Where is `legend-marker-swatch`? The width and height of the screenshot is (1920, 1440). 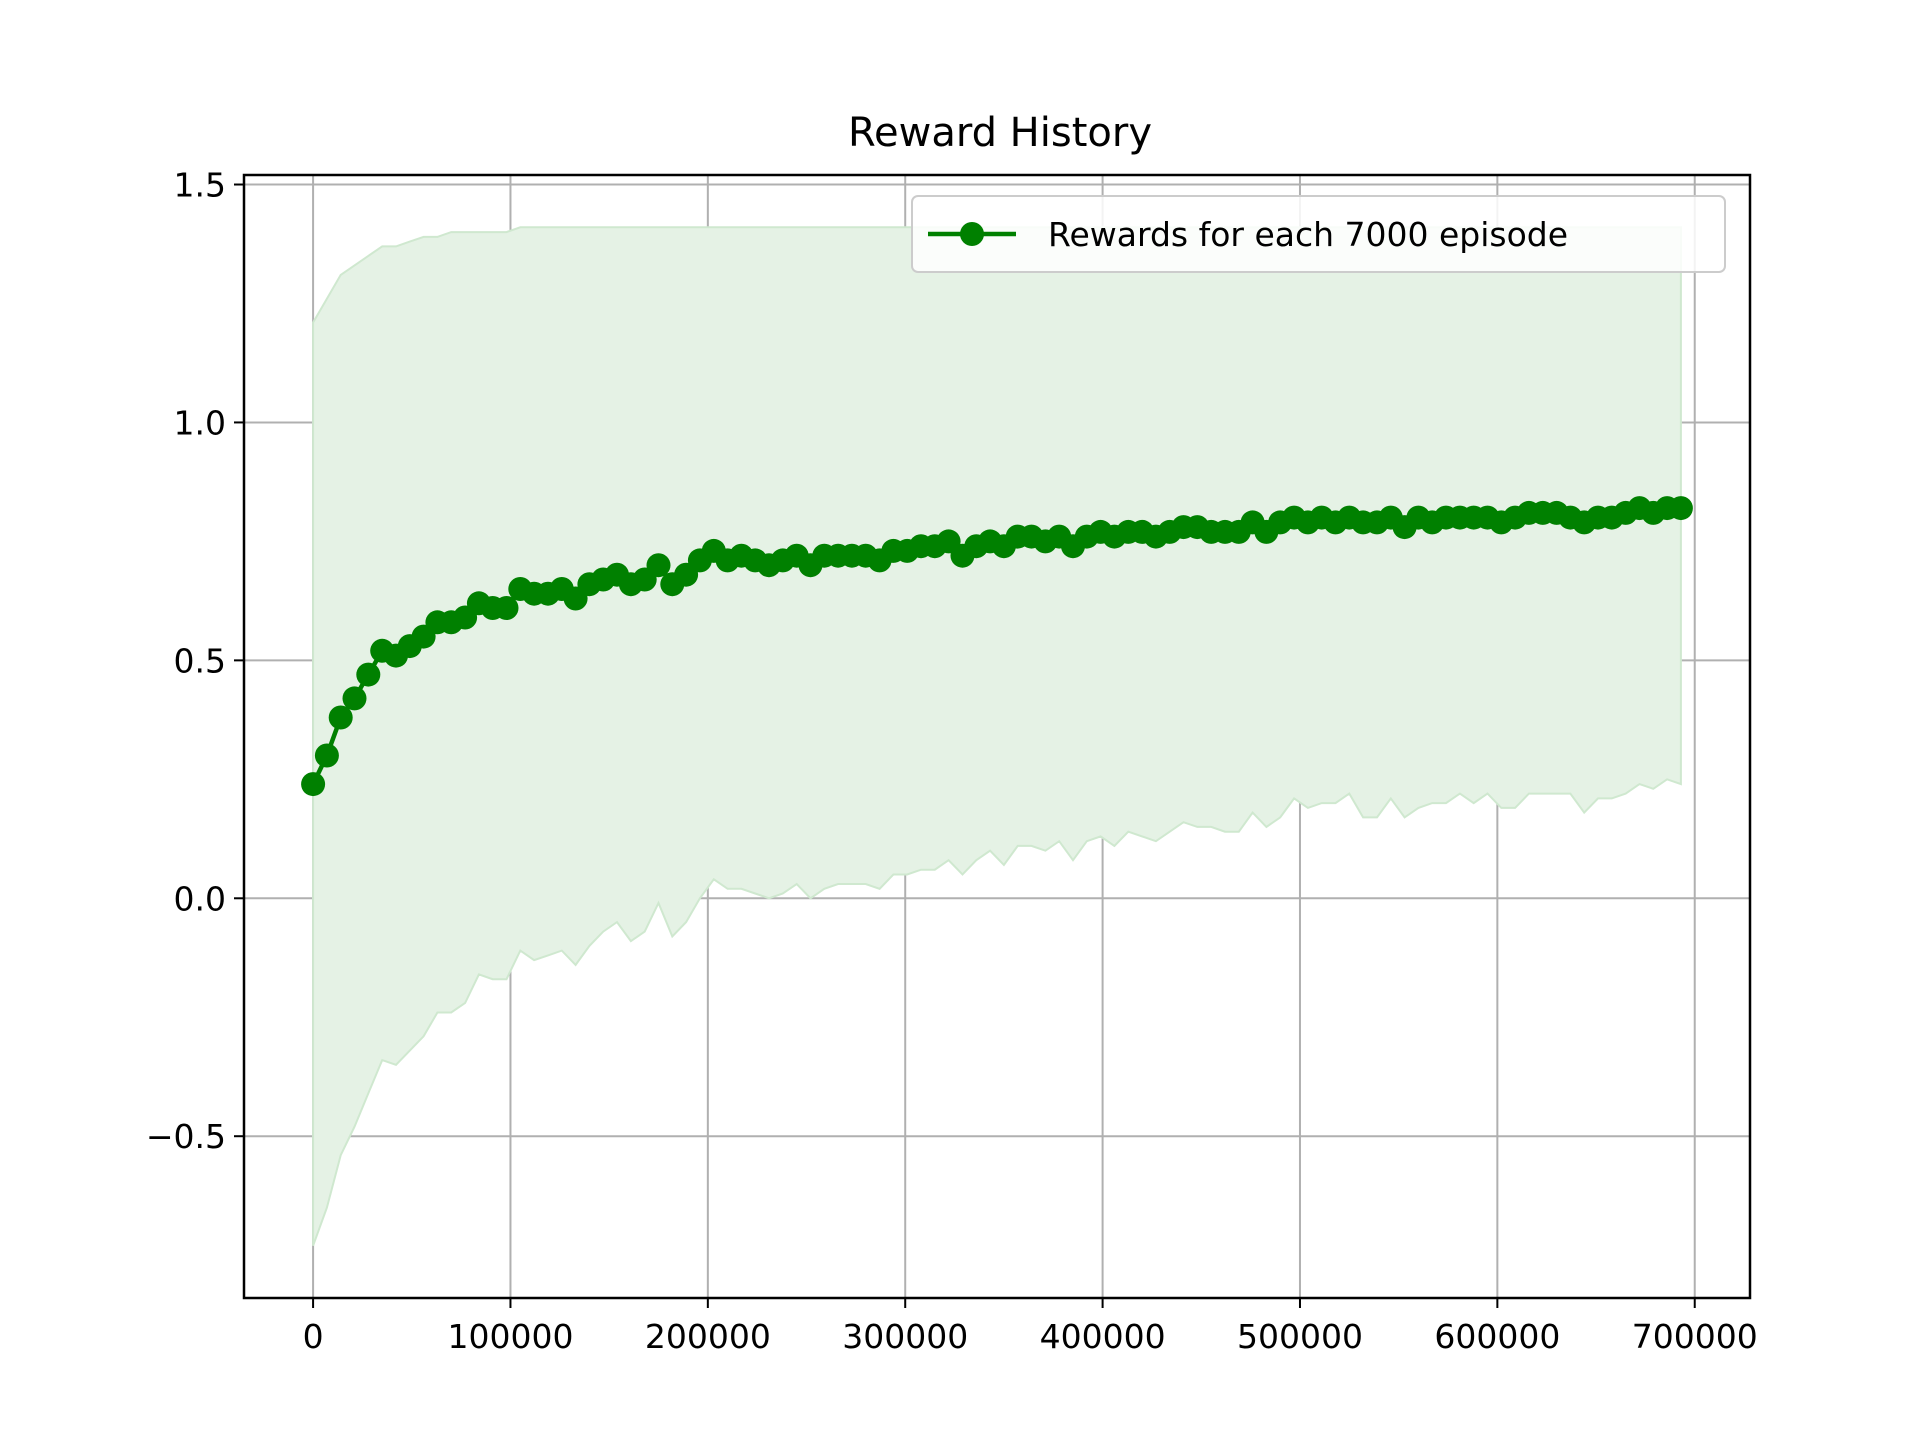
legend-marker-swatch is located at coordinates (972, 234).